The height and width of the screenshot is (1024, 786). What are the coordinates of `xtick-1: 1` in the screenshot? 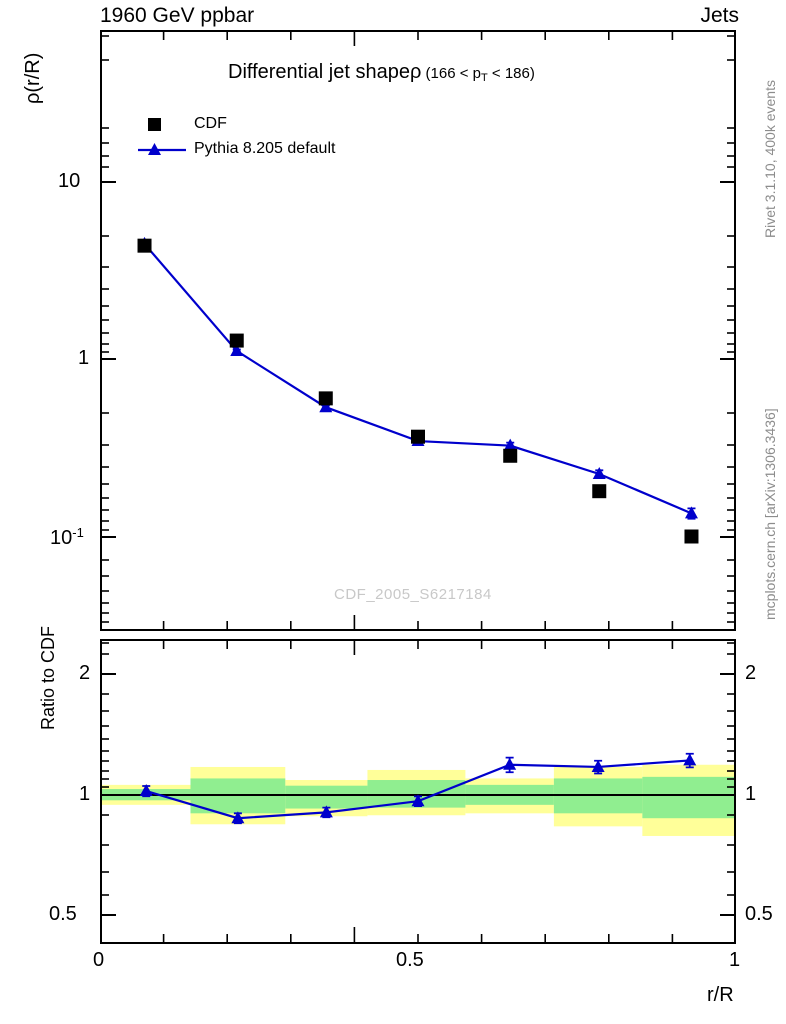 It's located at (735, 960).